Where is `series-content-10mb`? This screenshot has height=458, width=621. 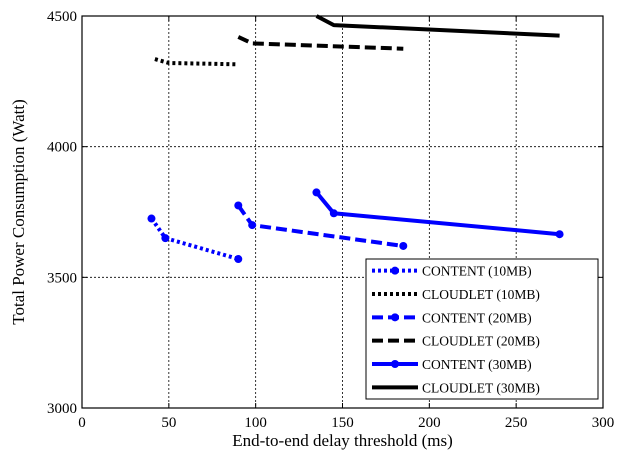 series-content-10mb is located at coordinates (195, 239).